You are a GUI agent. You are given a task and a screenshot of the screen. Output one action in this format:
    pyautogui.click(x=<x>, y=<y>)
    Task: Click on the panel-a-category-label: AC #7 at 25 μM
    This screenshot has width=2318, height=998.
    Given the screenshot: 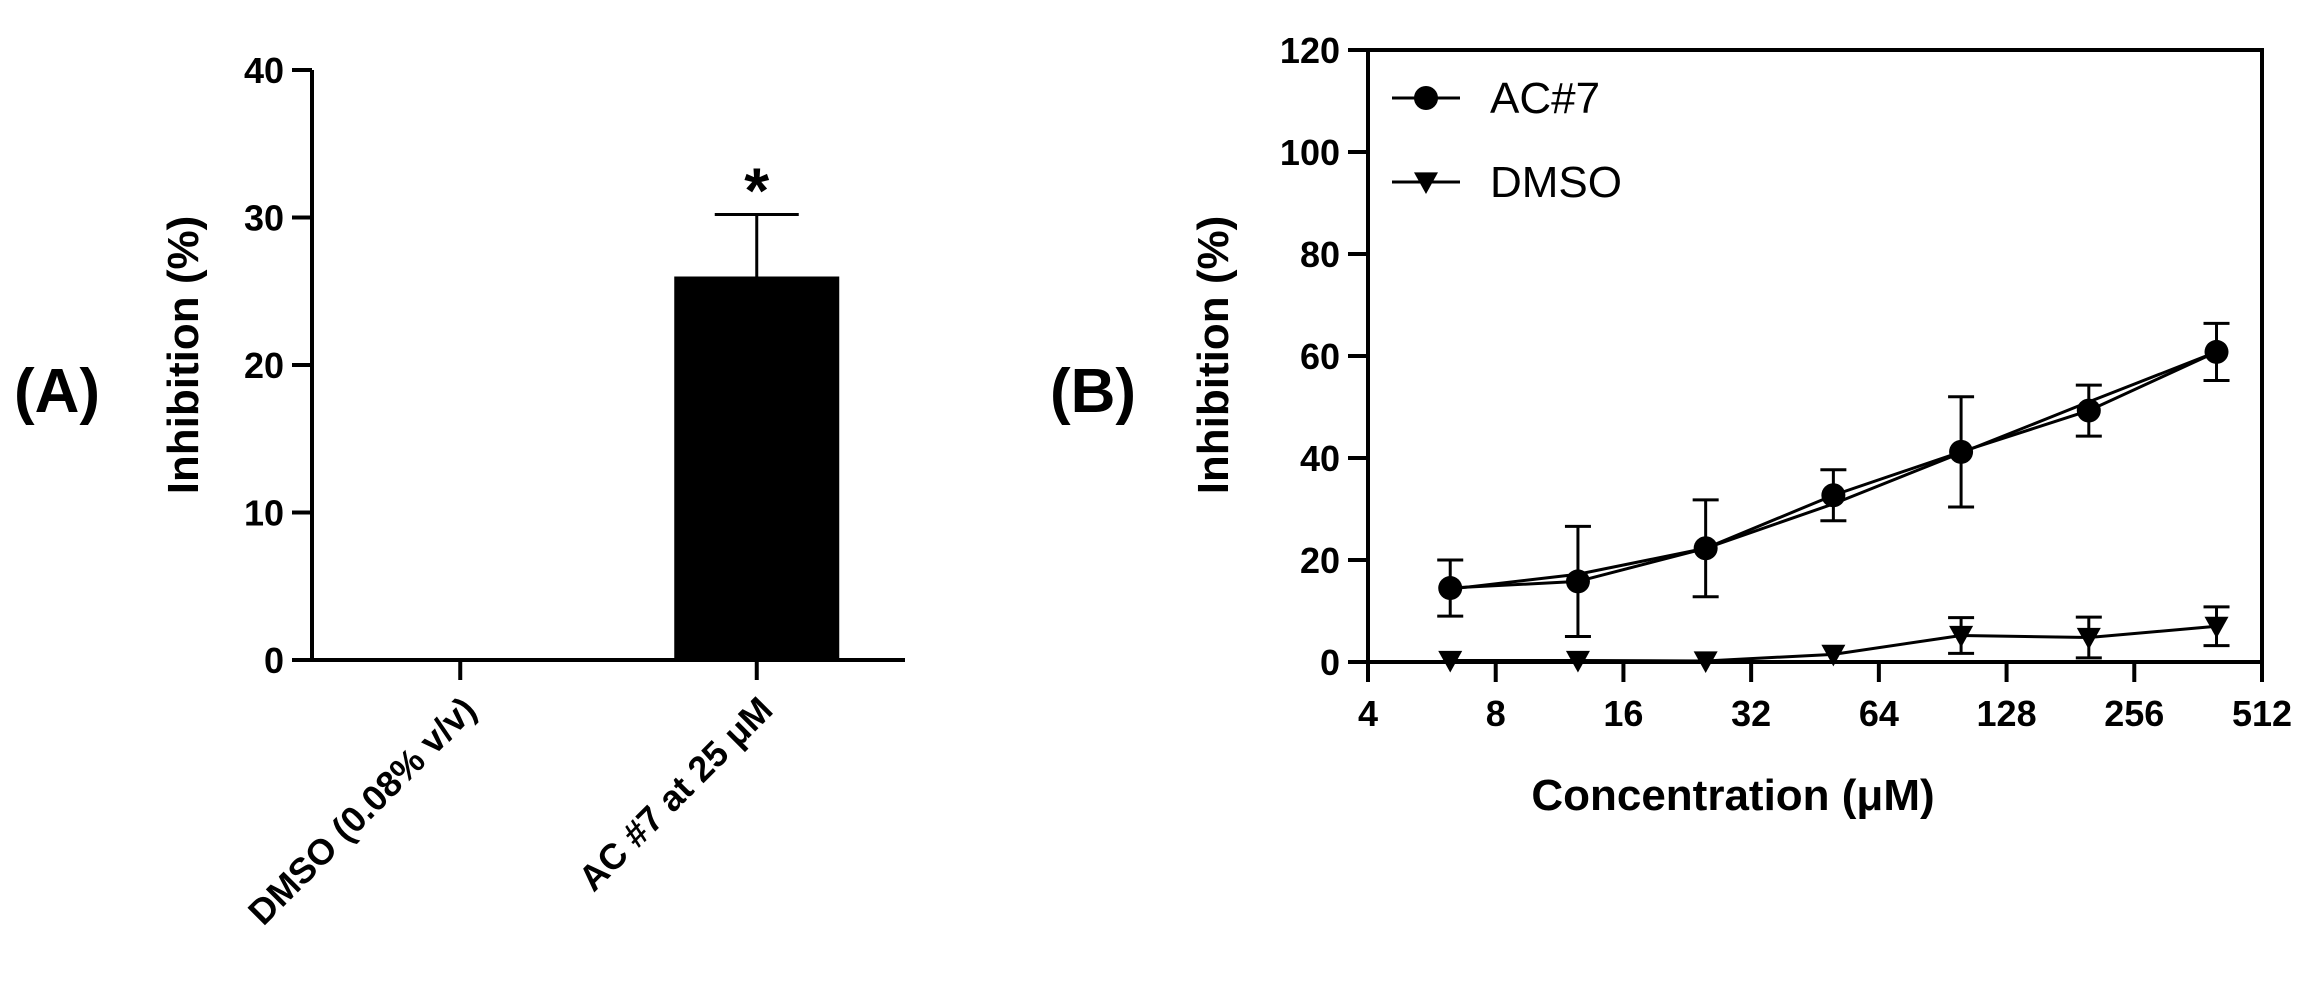 What is the action you would take?
    pyautogui.click(x=675, y=794)
    